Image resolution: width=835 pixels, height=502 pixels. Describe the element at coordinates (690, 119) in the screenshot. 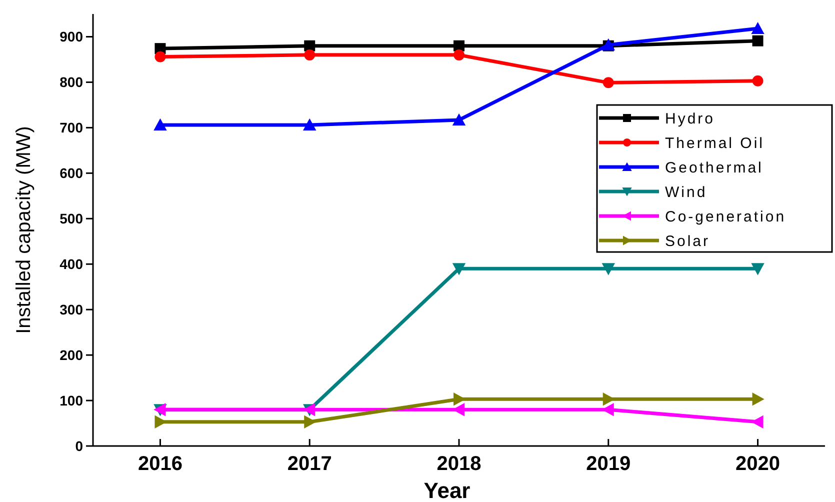

I see `legend-label: Hydro` at that location.